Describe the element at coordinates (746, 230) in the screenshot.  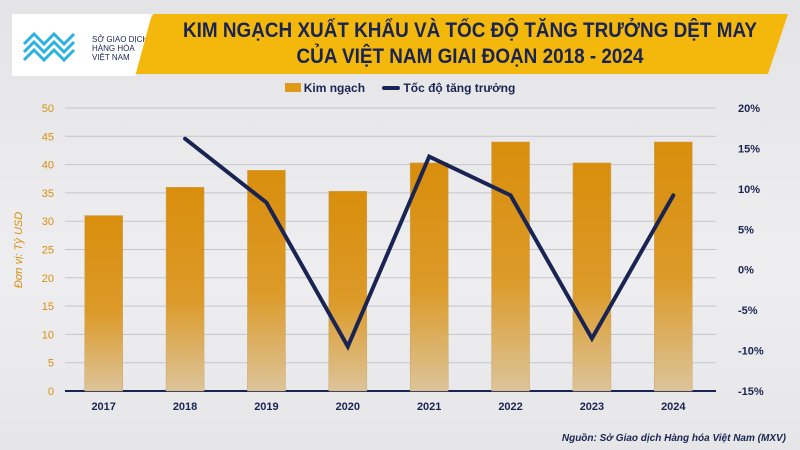
I see `y2-tick-label: 5%` at that location.